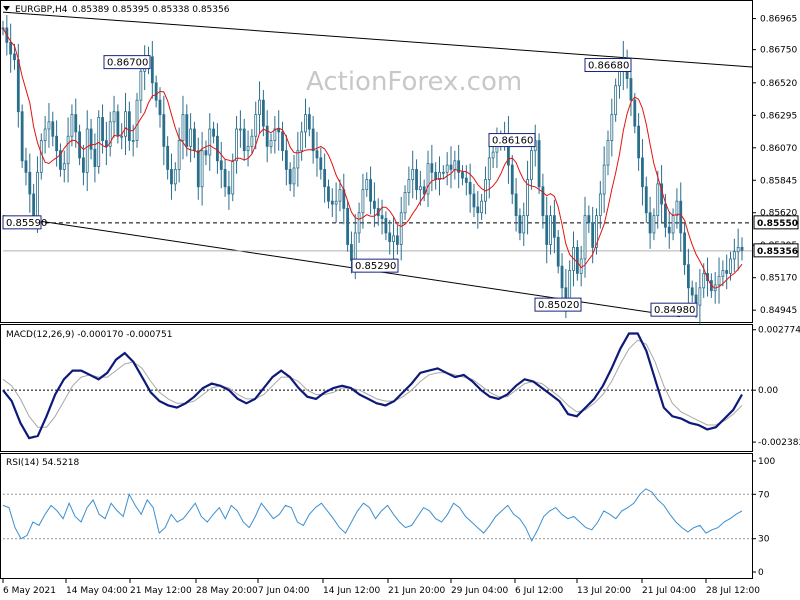  Describe the element at coordinates (6, 8) in the screenshot. I see `dropdown-arrow-icon` at that location.